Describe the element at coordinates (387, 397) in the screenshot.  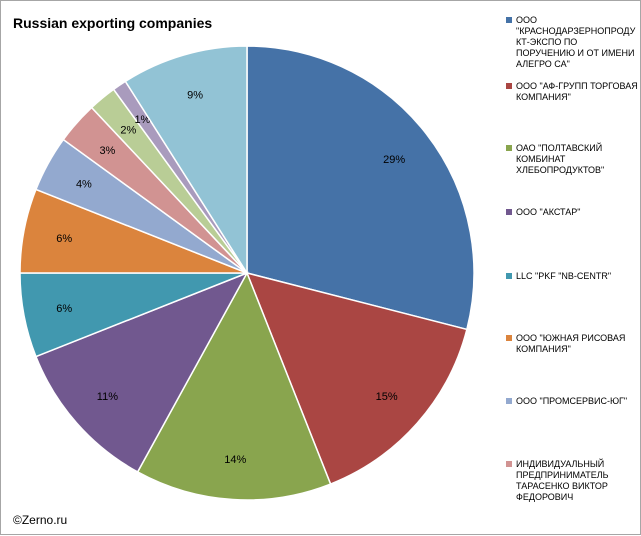
I see `slice-label-2: 15%` at that location.